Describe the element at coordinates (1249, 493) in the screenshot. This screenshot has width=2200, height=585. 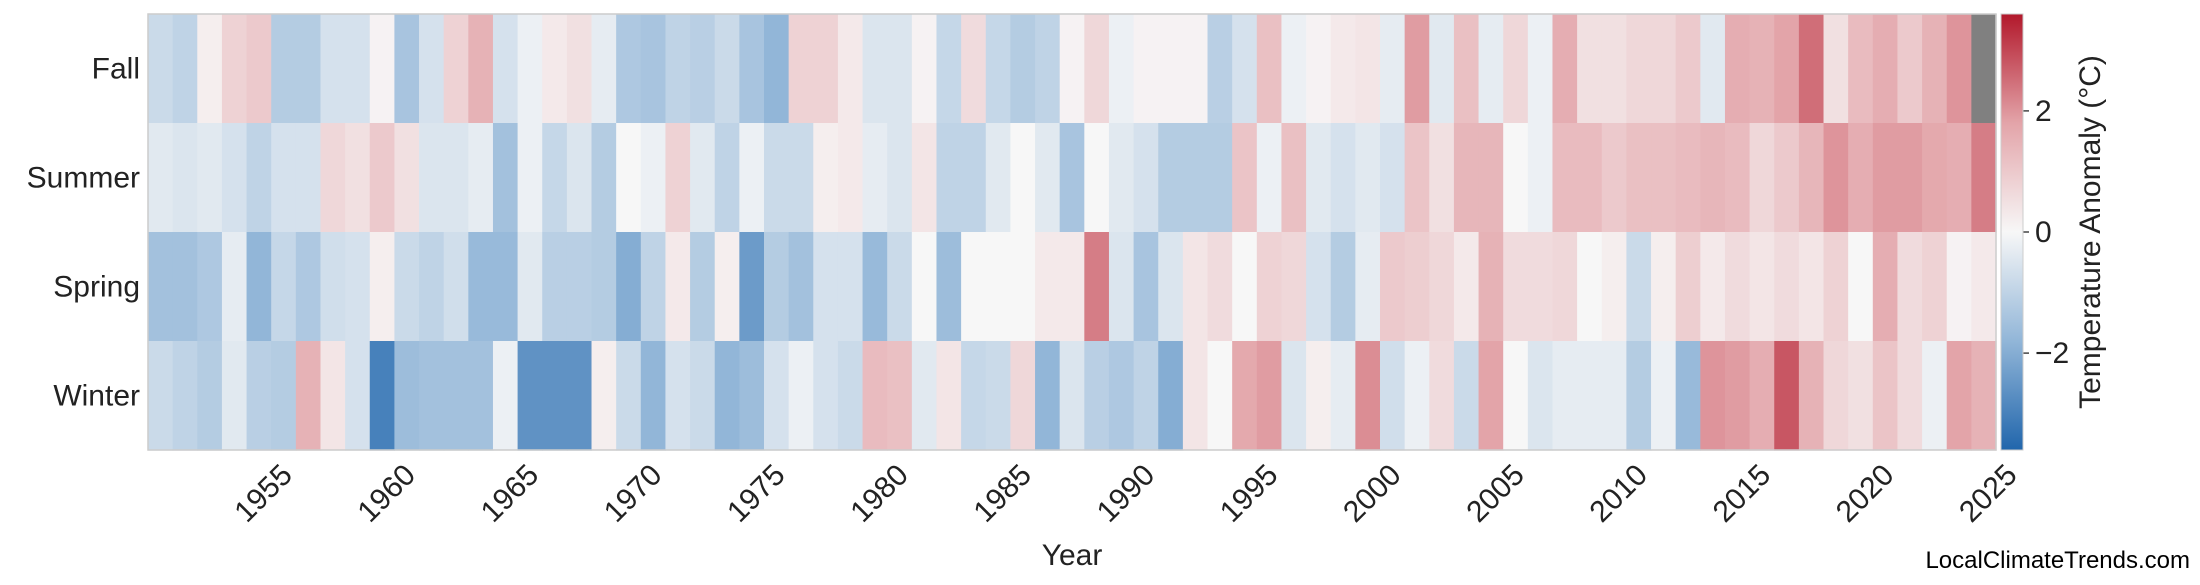
I see `x-tick-label: 1995` at that location.